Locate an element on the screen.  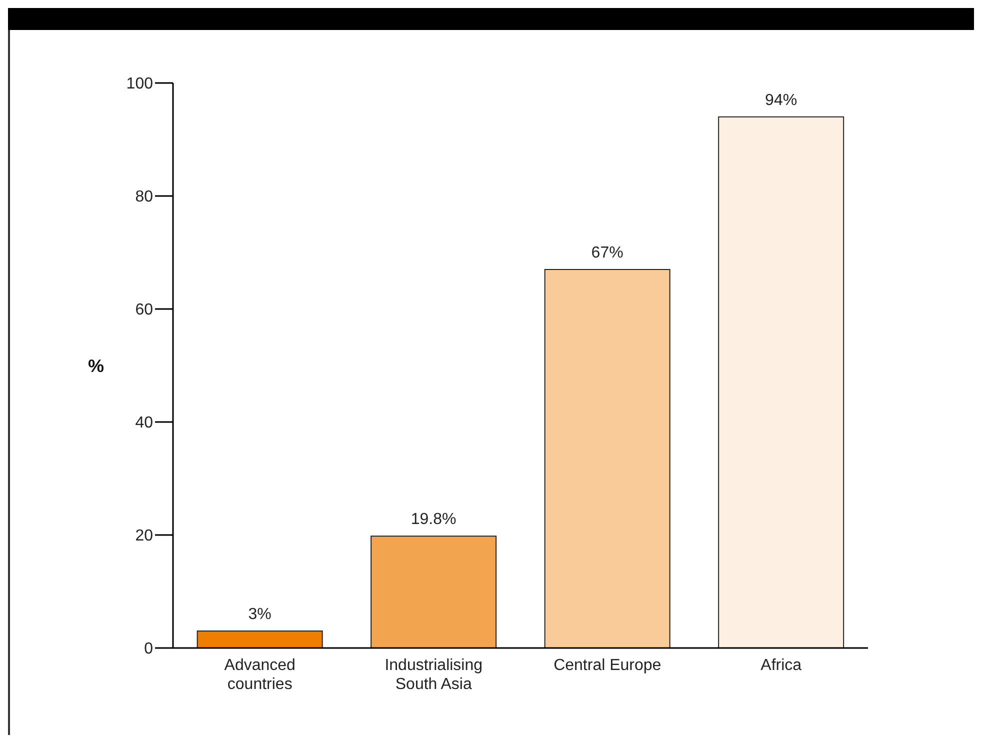
x-tick-label: Africa is located at coordinates (781, 665).